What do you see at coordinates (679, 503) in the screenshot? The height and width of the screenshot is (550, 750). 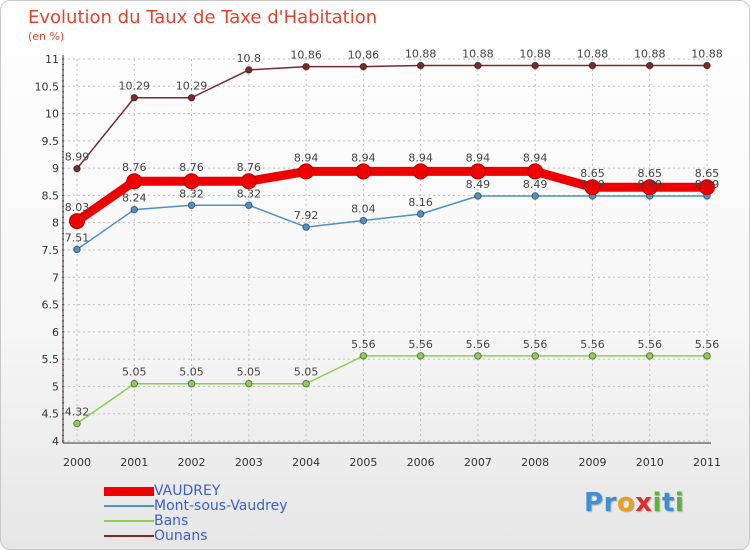 I see `brand-letter: i` at bounding box center [679, 503].